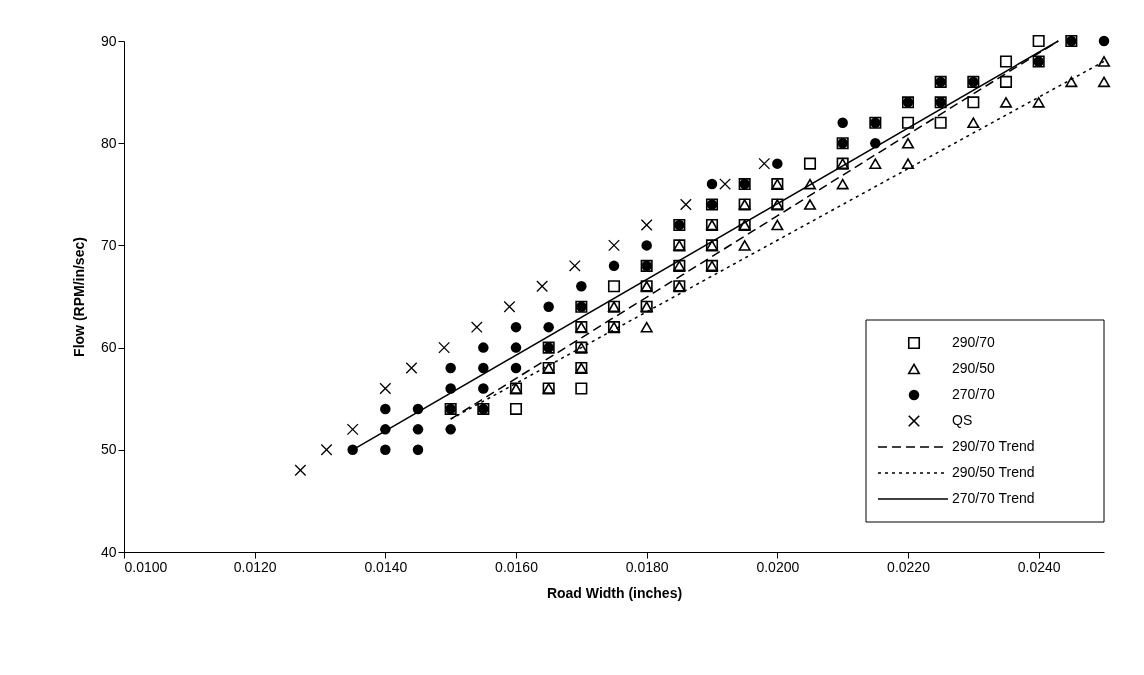  Describe the element at coordinates (108, 449) in the screenshot. I see `y-tick-label: 50` at that location.